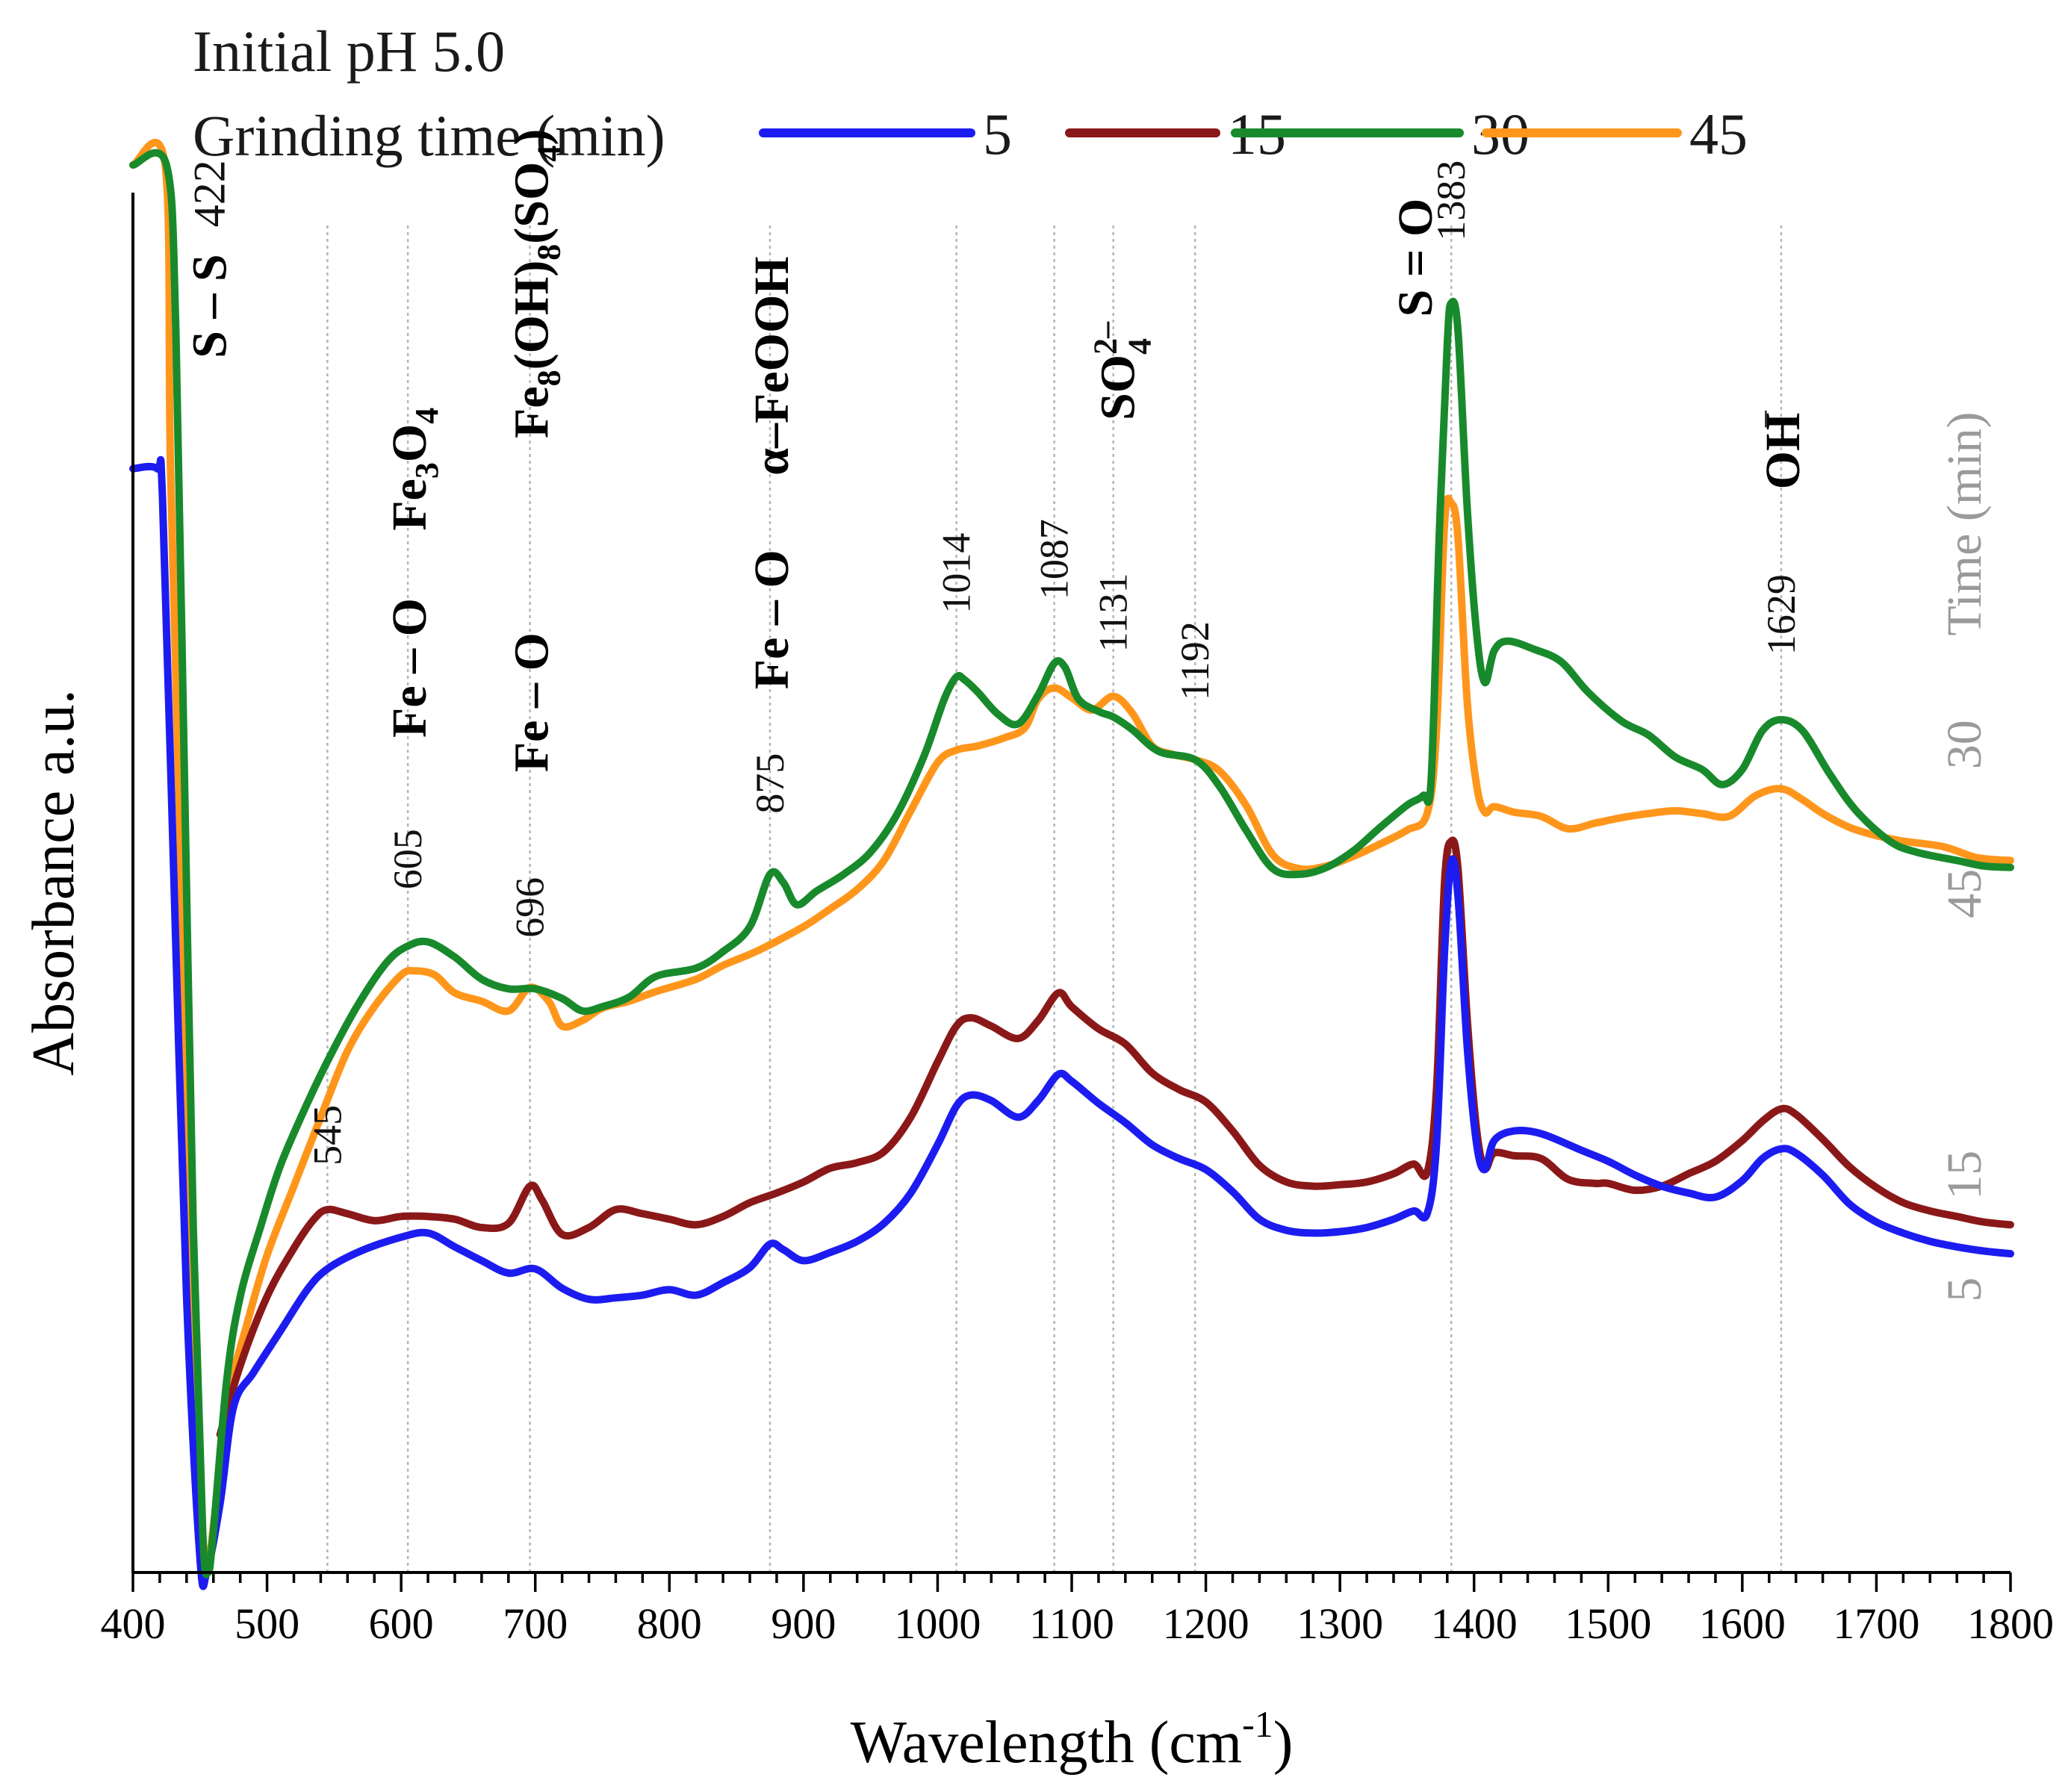 The height and width of the screenshot is (1792, 2071). I want to click on band-label-2: Fe – O, so click(532, 702).